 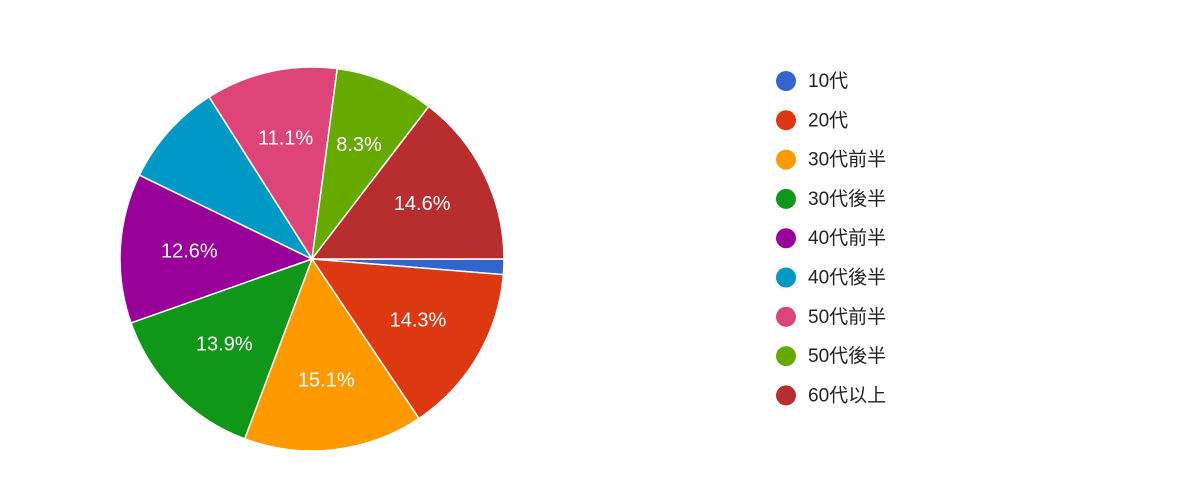 What do you see at coordinates (326, 380) in the screenshot?
I see `slice-label: 15.1%` at bounding box center [326, 380].